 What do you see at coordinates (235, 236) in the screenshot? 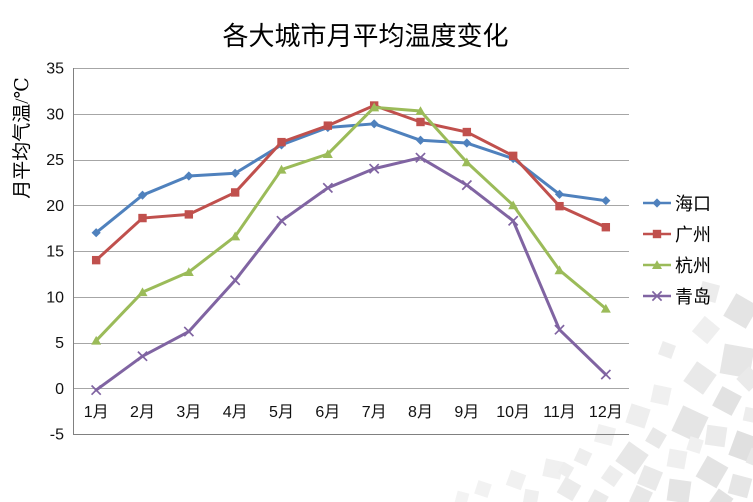
I see `marker-hangzhou-4月` at bounding box center [235, 236].